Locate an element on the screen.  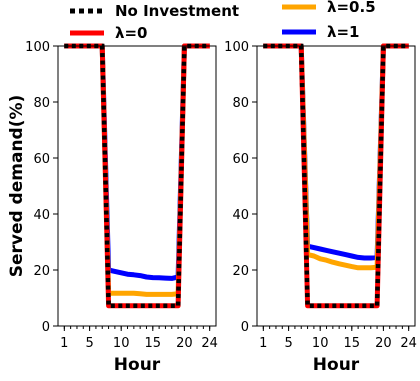
legend-entry-1: λ=0 is located at coordinates (109, 33).